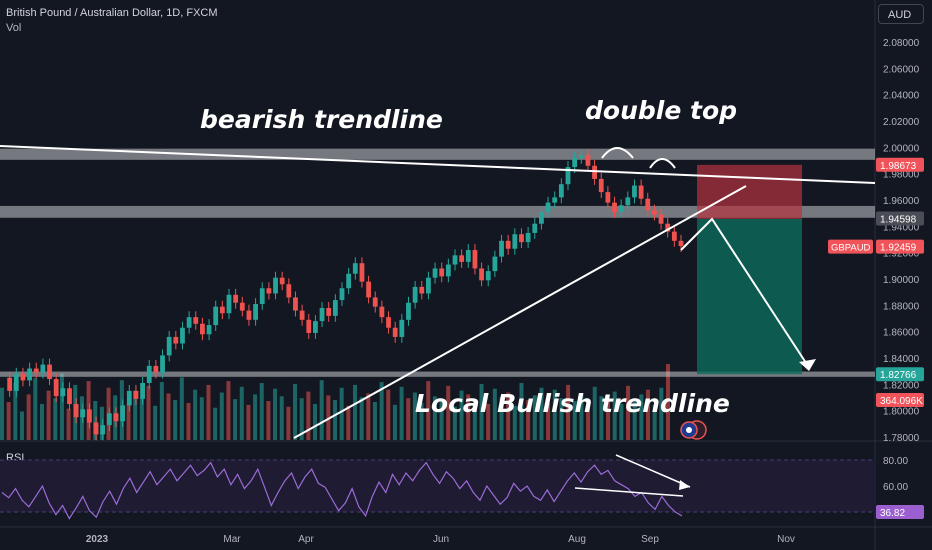 The width and height of the screenshot is (932, 550). What do you see at coordinates (577, 539) in the screenshot?
I see `time-tick-label: Aug` at bounding box center [577, 539].